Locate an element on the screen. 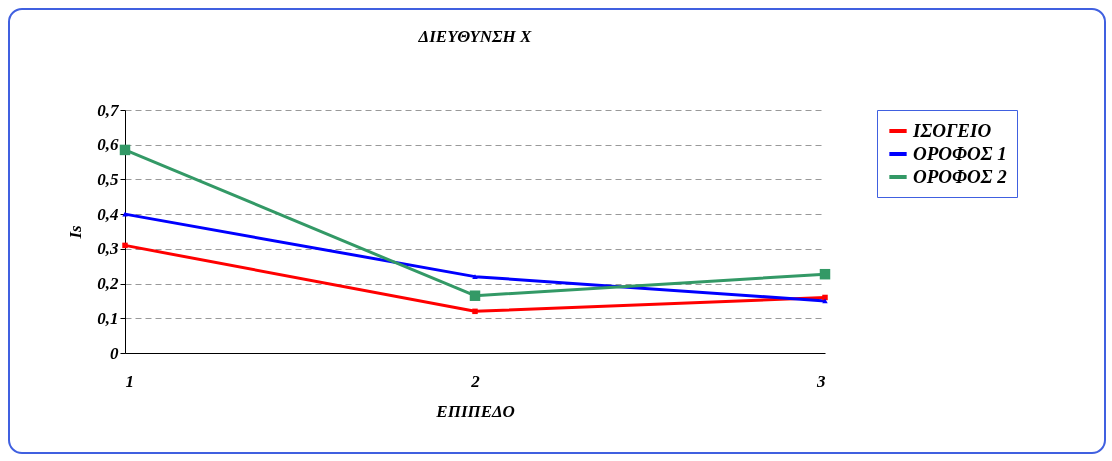 The height and width of the screenshot is (461, 1112). y-tick-label: 0,2 is located at coordinates (108, 284).